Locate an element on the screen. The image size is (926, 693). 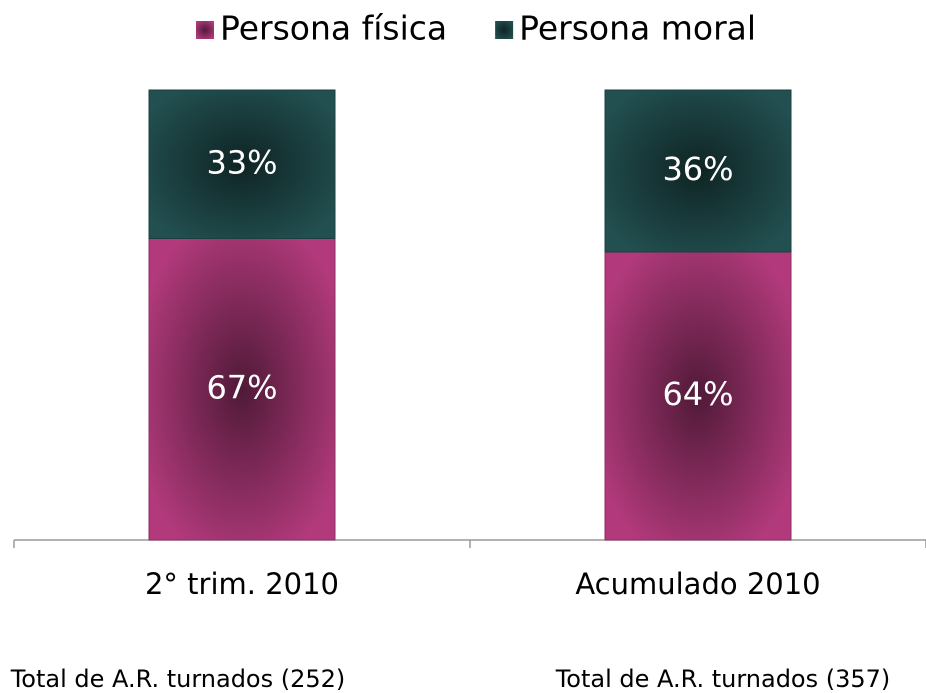
data-label: 33% is located at coordinates (241, 162).